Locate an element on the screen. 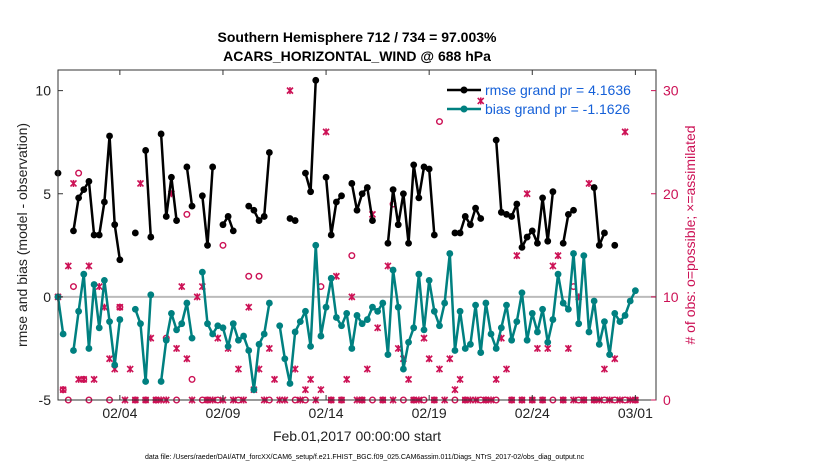 The width and height of the screenshot is (830, 470). y-axis-left: -5 0 5 10 is located at coordinates (49, 245).